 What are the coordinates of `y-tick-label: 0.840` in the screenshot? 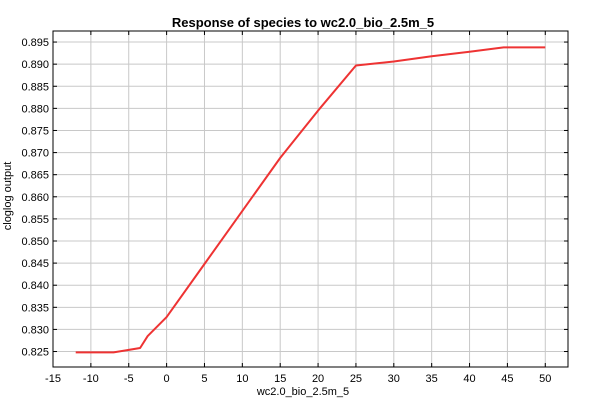 It's located at (35, 286).